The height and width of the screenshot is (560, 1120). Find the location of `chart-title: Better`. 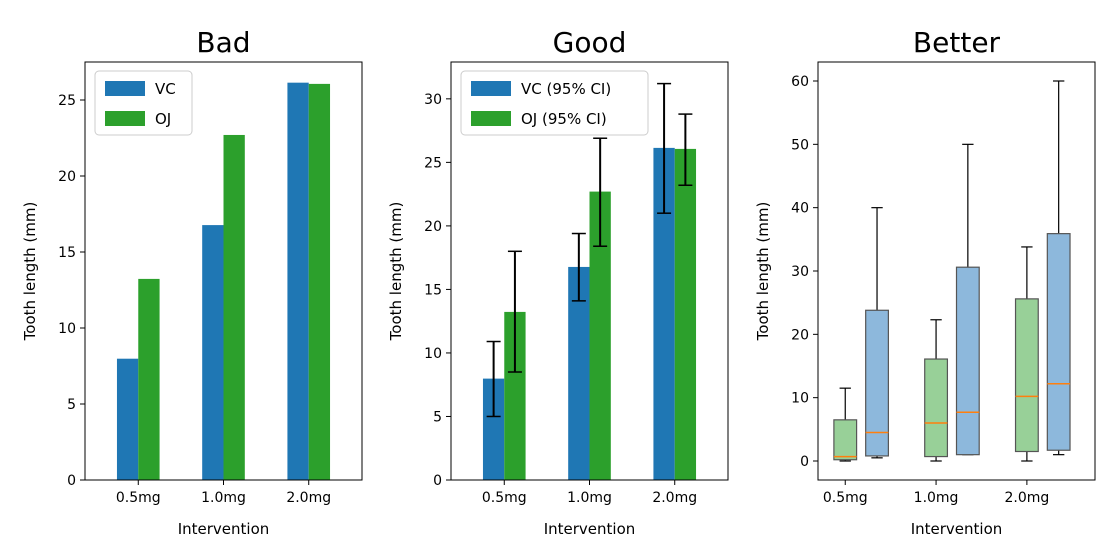

chart-title: Better is located at coordinates (957, 42).